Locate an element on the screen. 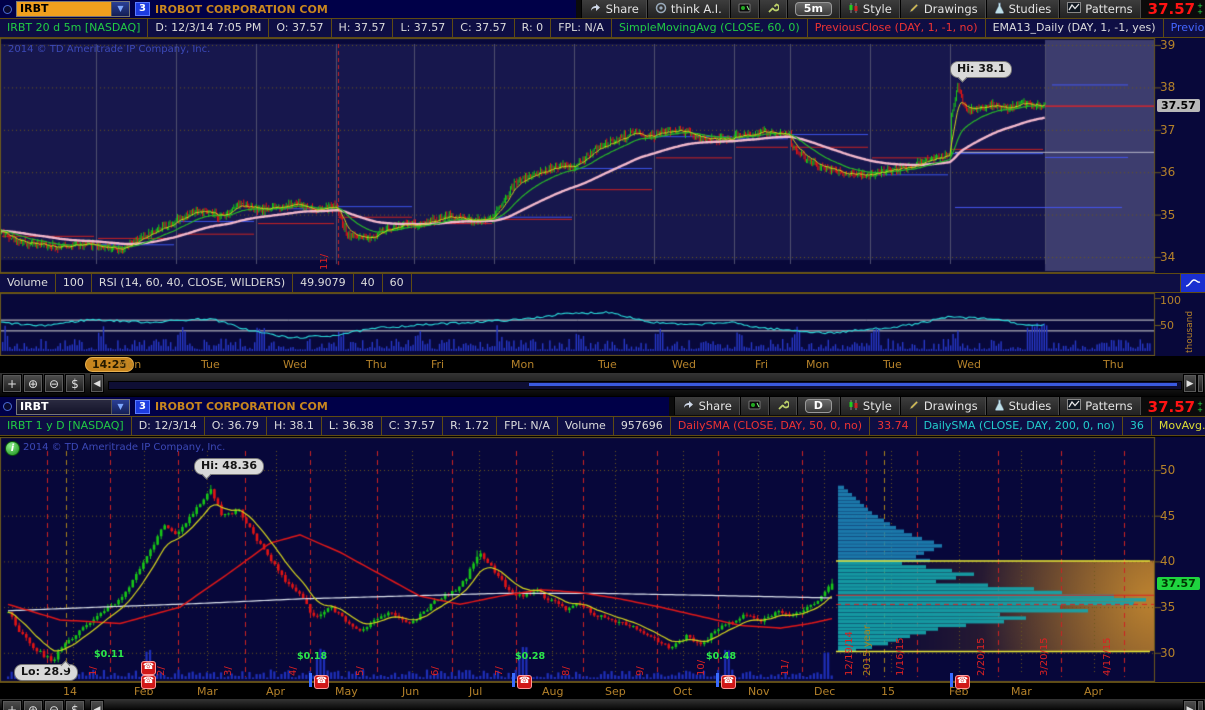 Image resolution: width=1205 pixels, height=710 pixels. company-name: IROBOT CORPORATION COM is located at coordinates (241, 406).